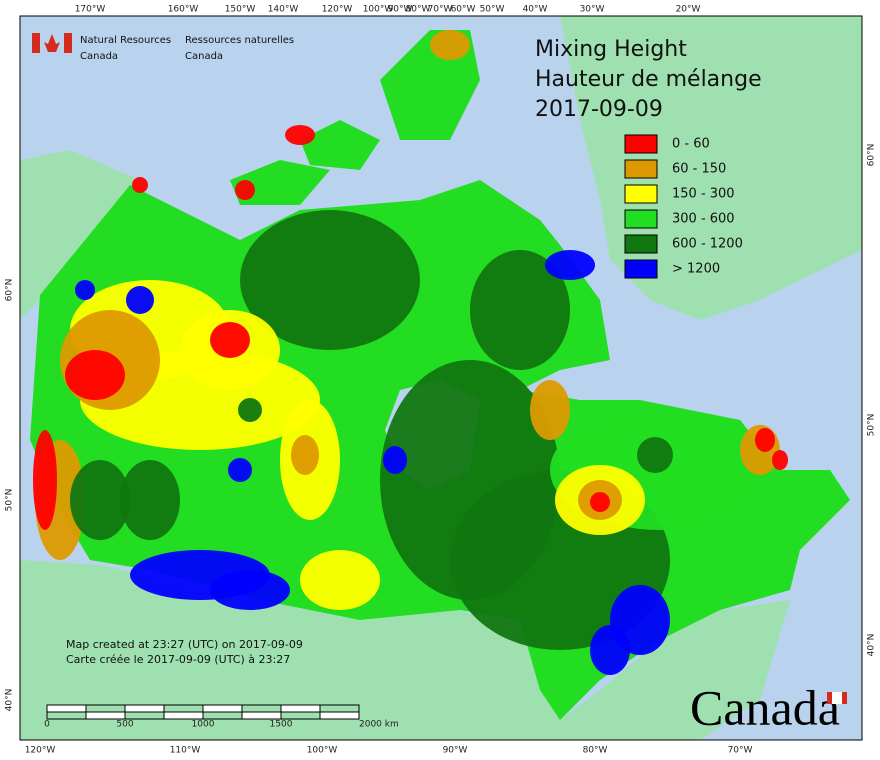 This screenshot has height=760, width=880. I want to click on flag-leaf, so click(52, 43).